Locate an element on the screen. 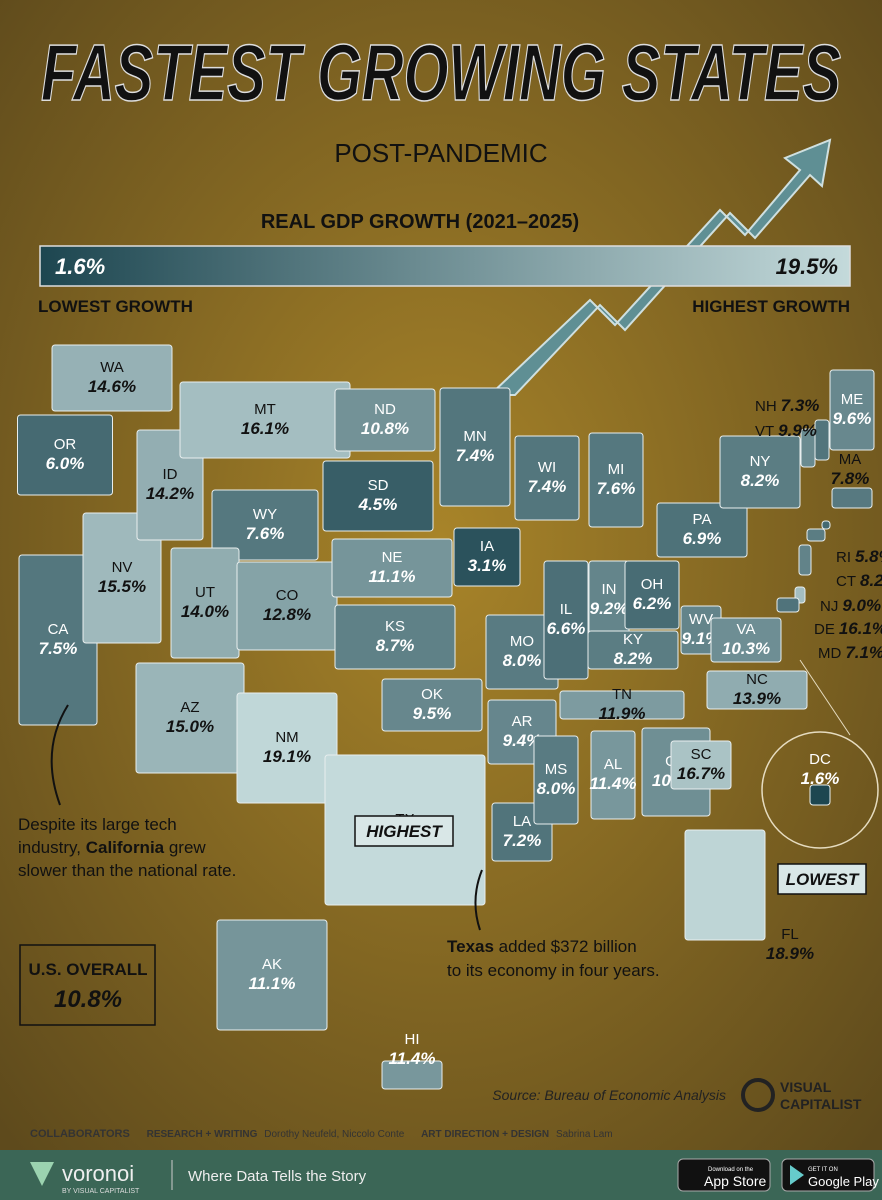  state-label: NH 7.3% is located at coordinates (787, 405).